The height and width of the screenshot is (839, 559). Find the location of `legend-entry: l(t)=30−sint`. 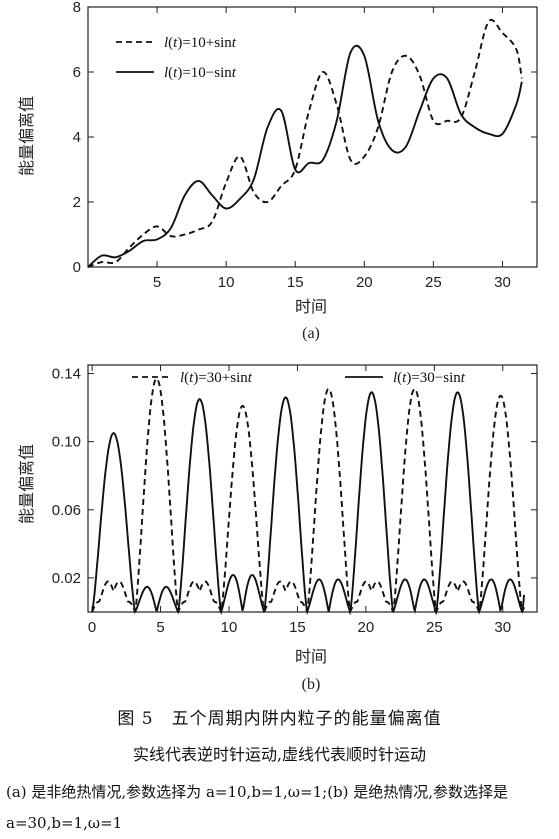

legend-entry: l(t)=30−sint is located at coordinates (405, 378).